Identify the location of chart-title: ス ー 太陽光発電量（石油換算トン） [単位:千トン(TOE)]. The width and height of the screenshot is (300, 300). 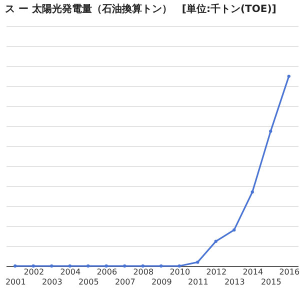
(140, 9).